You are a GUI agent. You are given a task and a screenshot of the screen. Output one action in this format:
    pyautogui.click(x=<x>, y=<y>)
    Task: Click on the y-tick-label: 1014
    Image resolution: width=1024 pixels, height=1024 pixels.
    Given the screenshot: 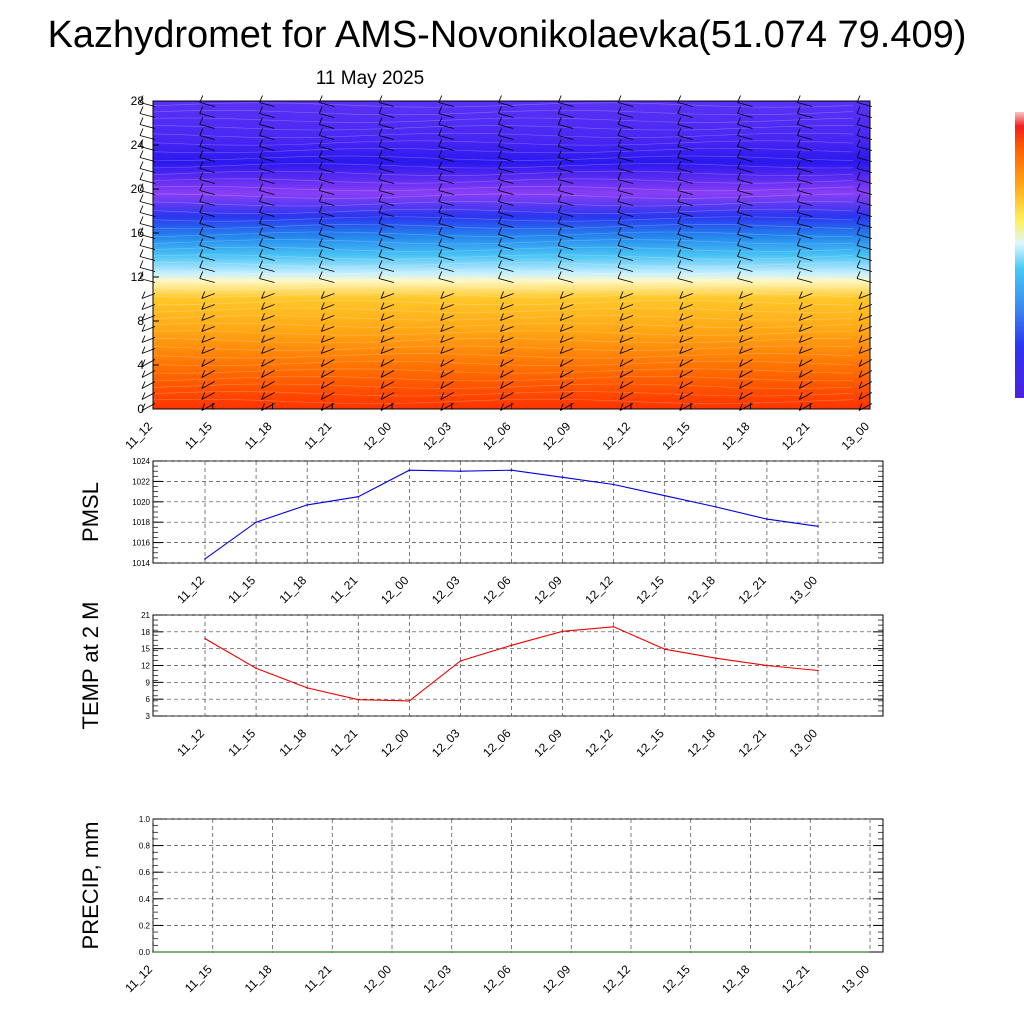 What is the action you would take?
    pyautogui.click(x=141, y=563)
    